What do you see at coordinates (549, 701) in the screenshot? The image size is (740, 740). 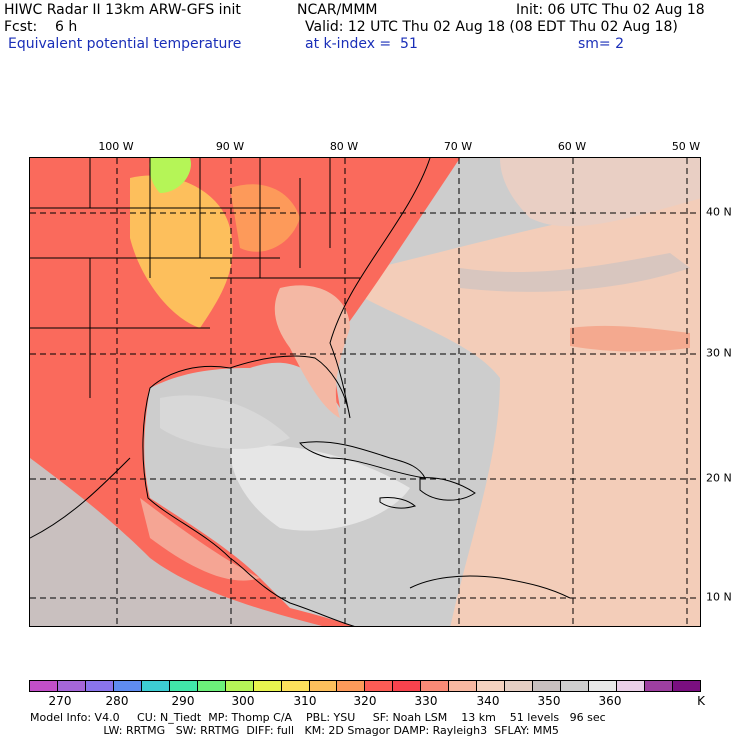 I see `colorbar-label-350: 350` at bounding box center [549, 701].